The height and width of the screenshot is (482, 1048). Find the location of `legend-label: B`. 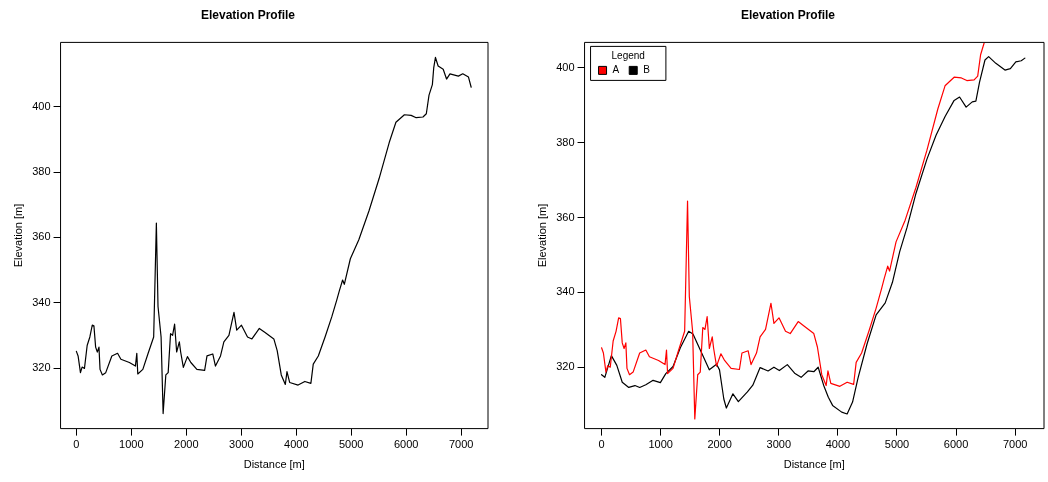

legend-label: B is located at coordinates (647, 70).